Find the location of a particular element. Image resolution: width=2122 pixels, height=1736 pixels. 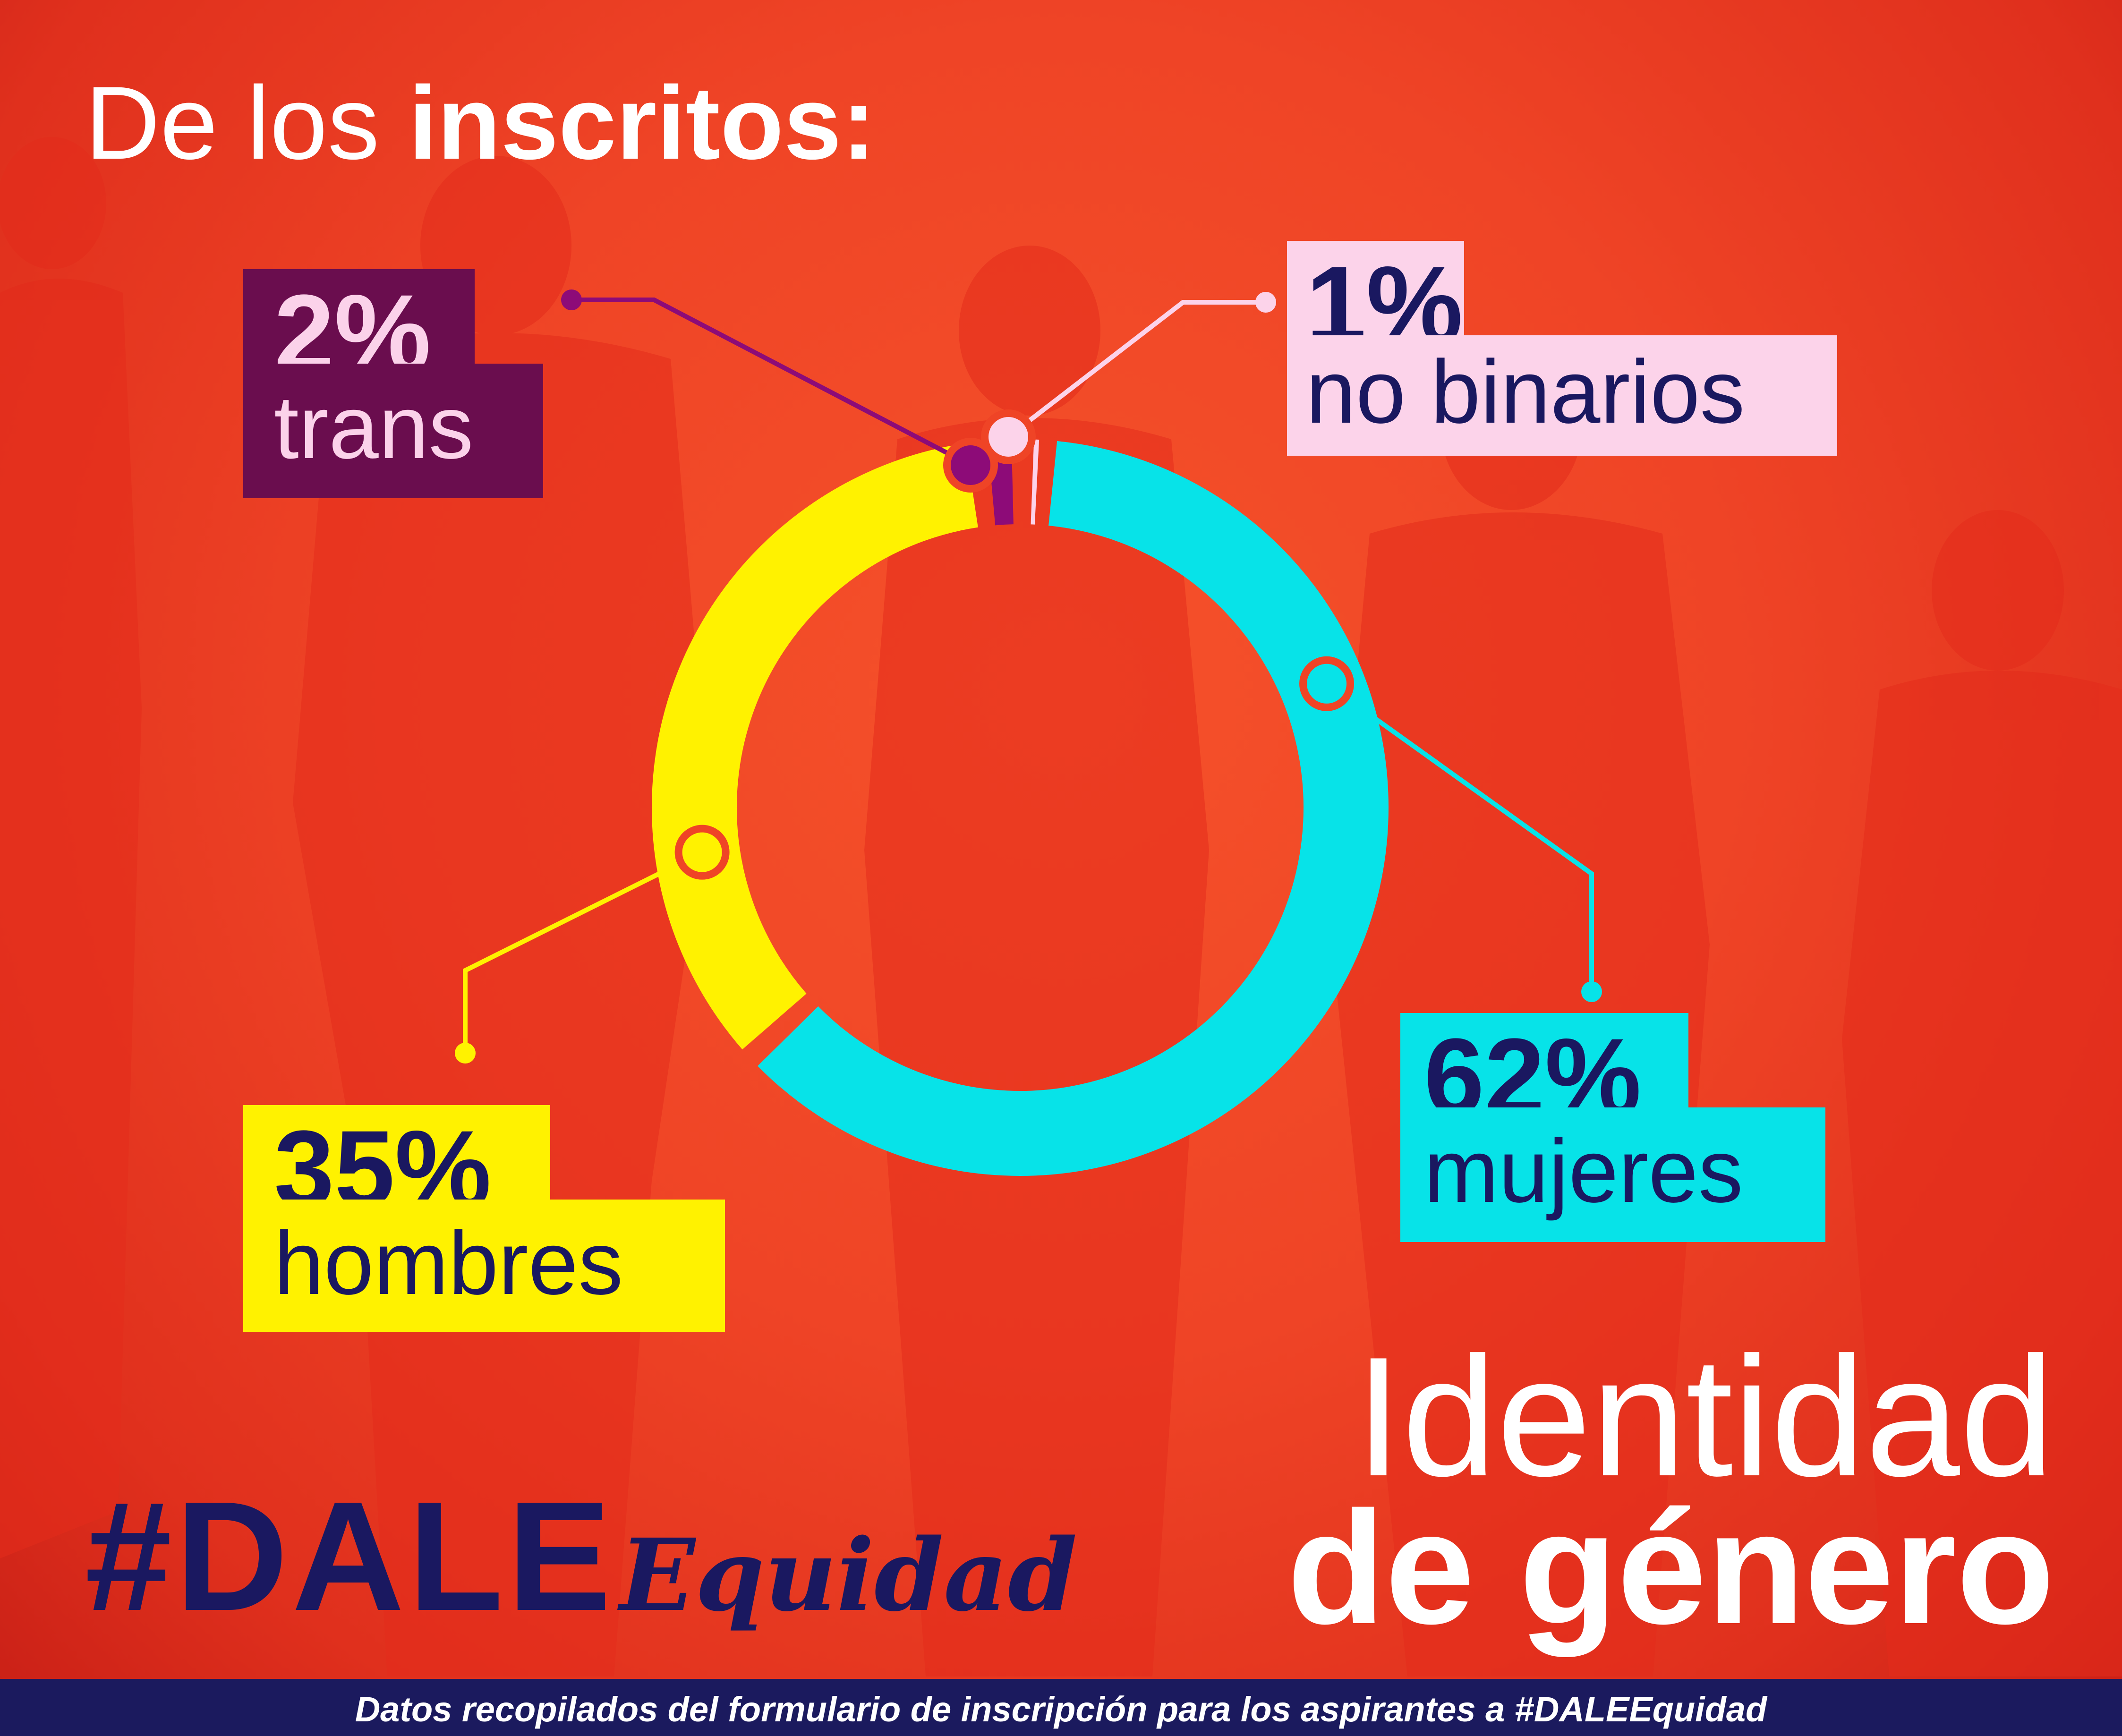

brand-logo: #DALEEquidad is located at coordinates (581, 1556).